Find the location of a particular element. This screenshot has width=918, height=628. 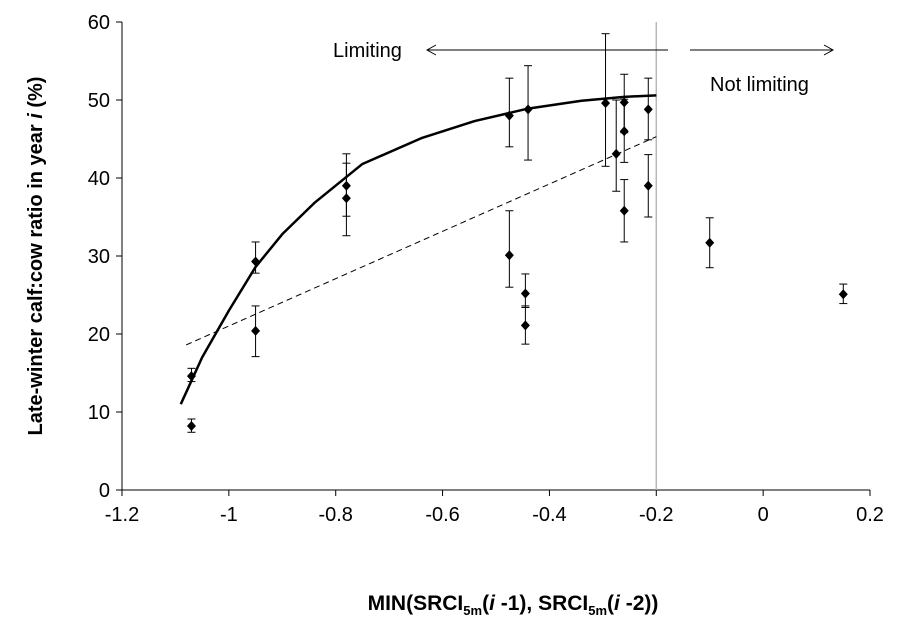

x-tick-label: -0.2 is located at coordinates (656, 515).